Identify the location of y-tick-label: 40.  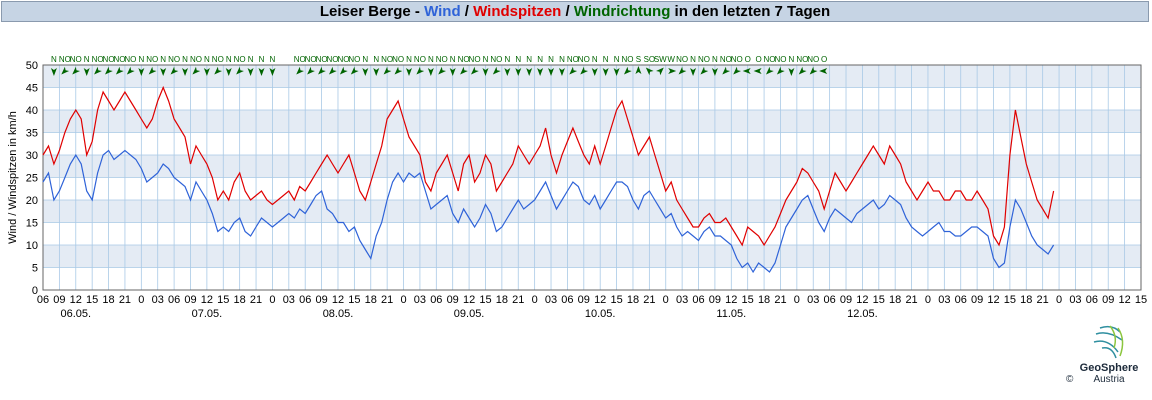
(32, 111).